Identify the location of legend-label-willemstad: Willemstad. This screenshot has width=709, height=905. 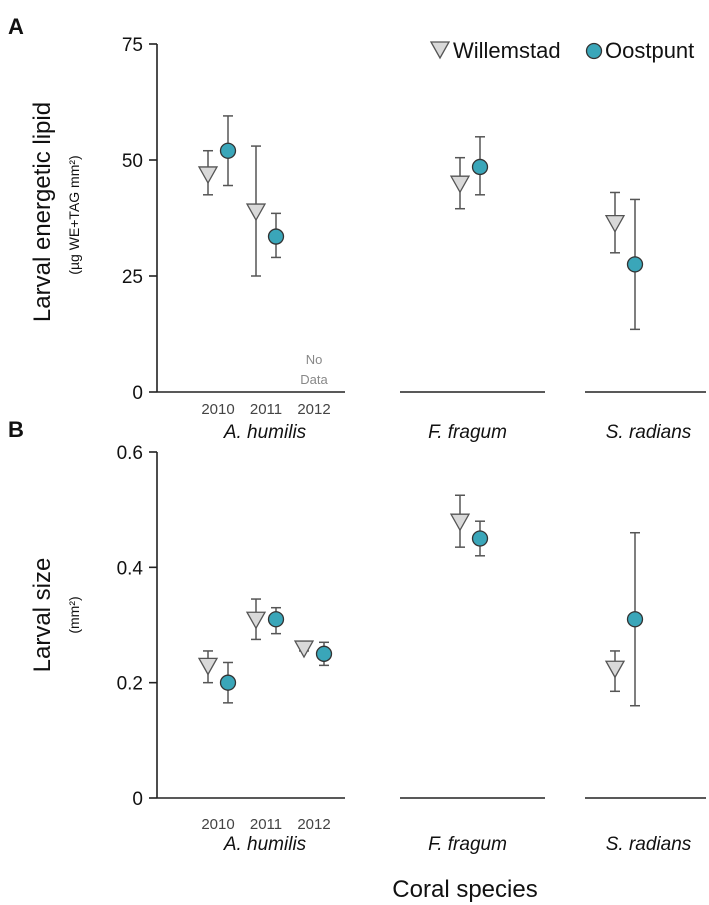
(507, 50).